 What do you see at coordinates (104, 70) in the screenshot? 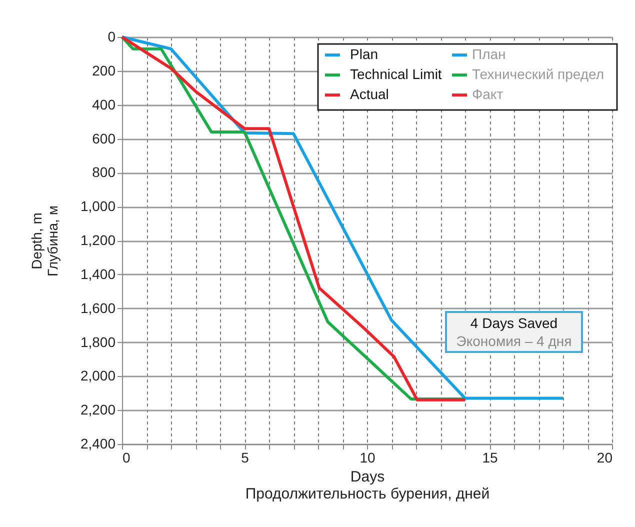
I see `y-tick-label: 200` at bounding box center [104, 70].